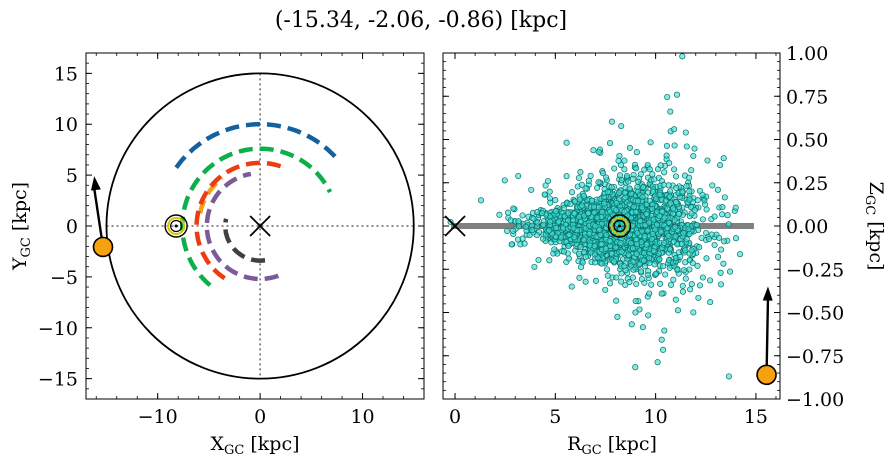 Image resolution: width=887 pixels, height=464 pixels. I want to click on y-tick-label: 15, so click(66, 74).